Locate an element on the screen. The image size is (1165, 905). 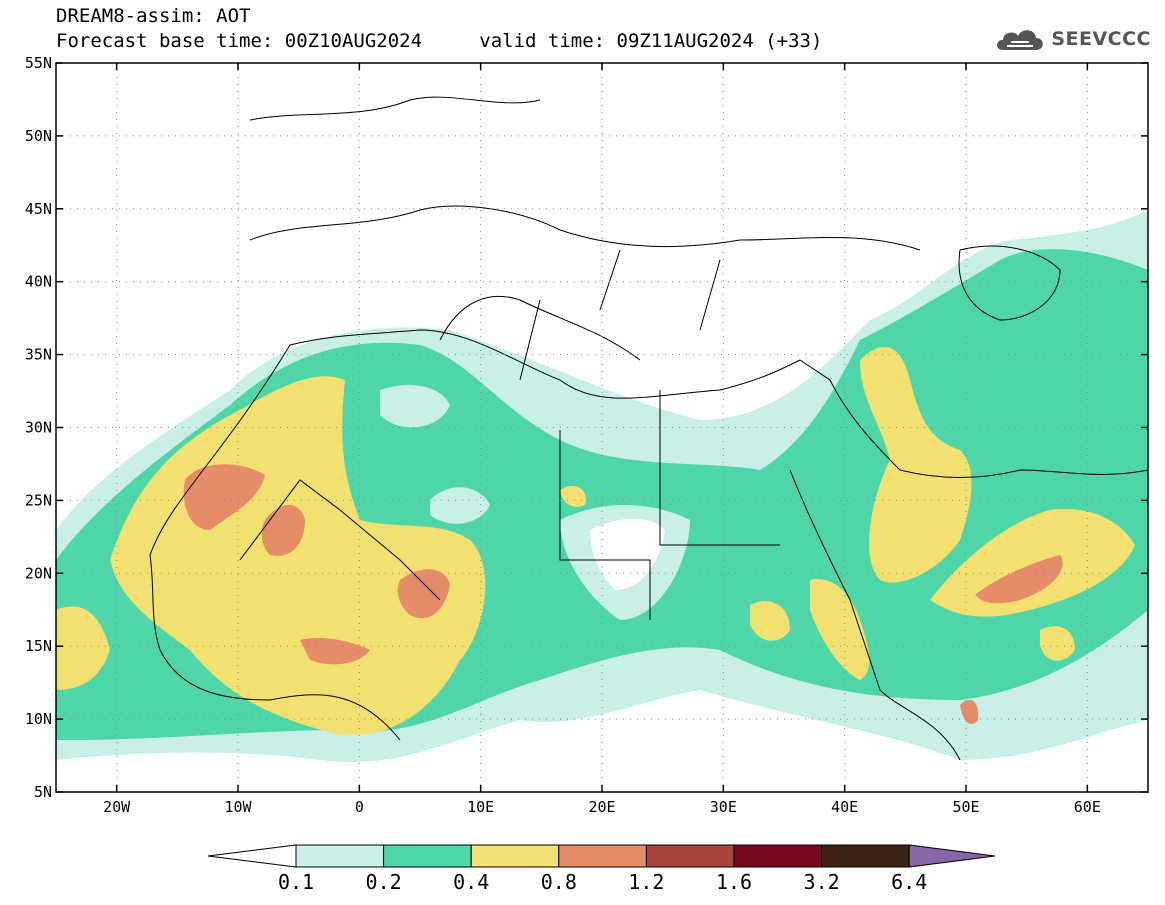
lat-tick-label: 15N is located at coordinates (38, 646).